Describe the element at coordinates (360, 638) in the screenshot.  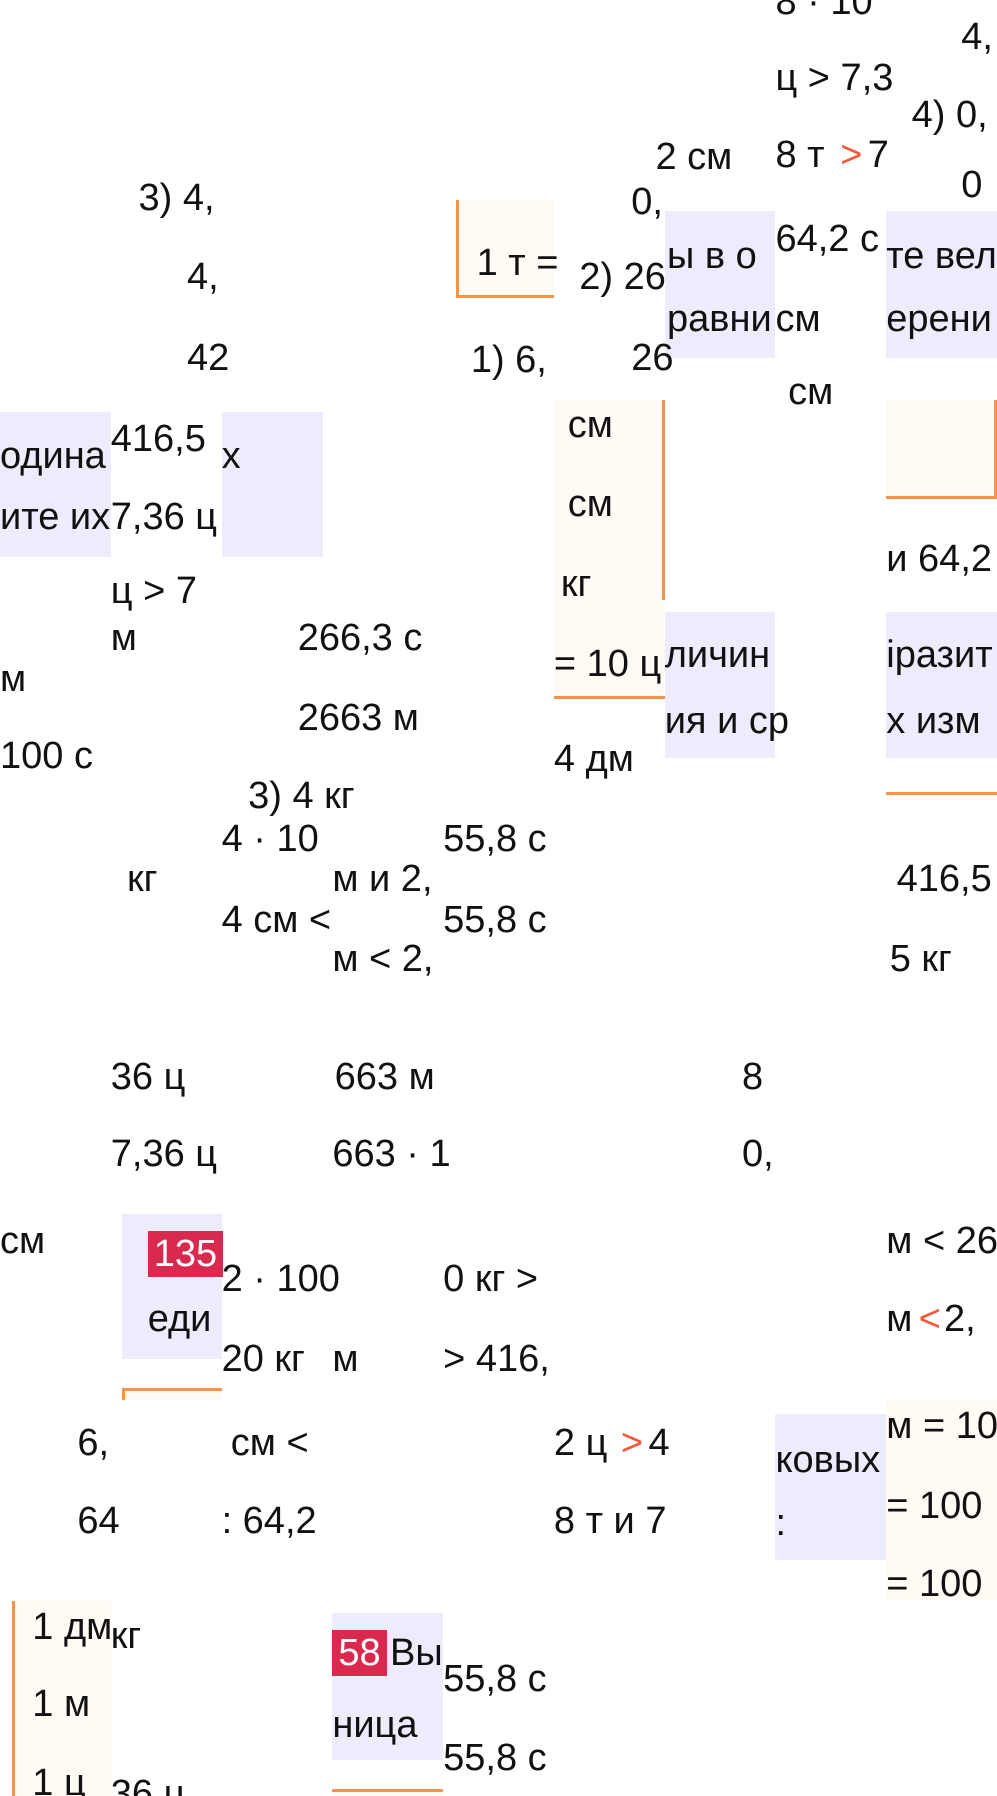
I see `text-fragment: 266,3 с` at that location.